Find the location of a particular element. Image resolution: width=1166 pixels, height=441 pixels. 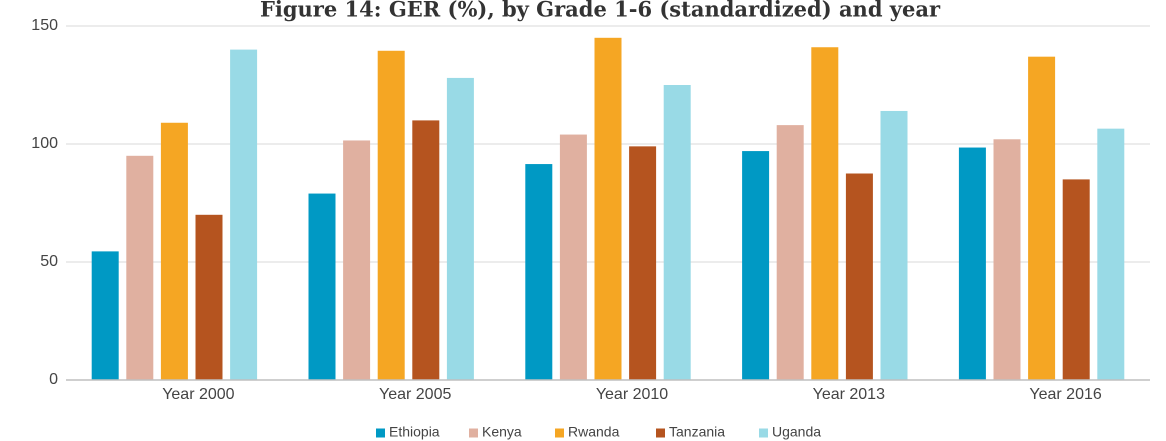

legend: Ethiopia Kenya Rwanda Tanzania Uganda is located at coordinates (598, 432).